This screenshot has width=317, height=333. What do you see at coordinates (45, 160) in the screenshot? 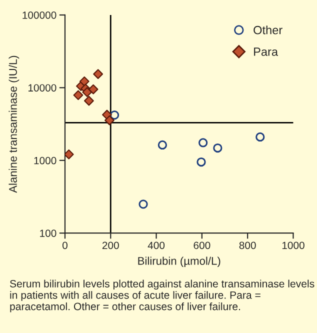
I see `y-tick-label: 1000` at bounding box center [45, 160].